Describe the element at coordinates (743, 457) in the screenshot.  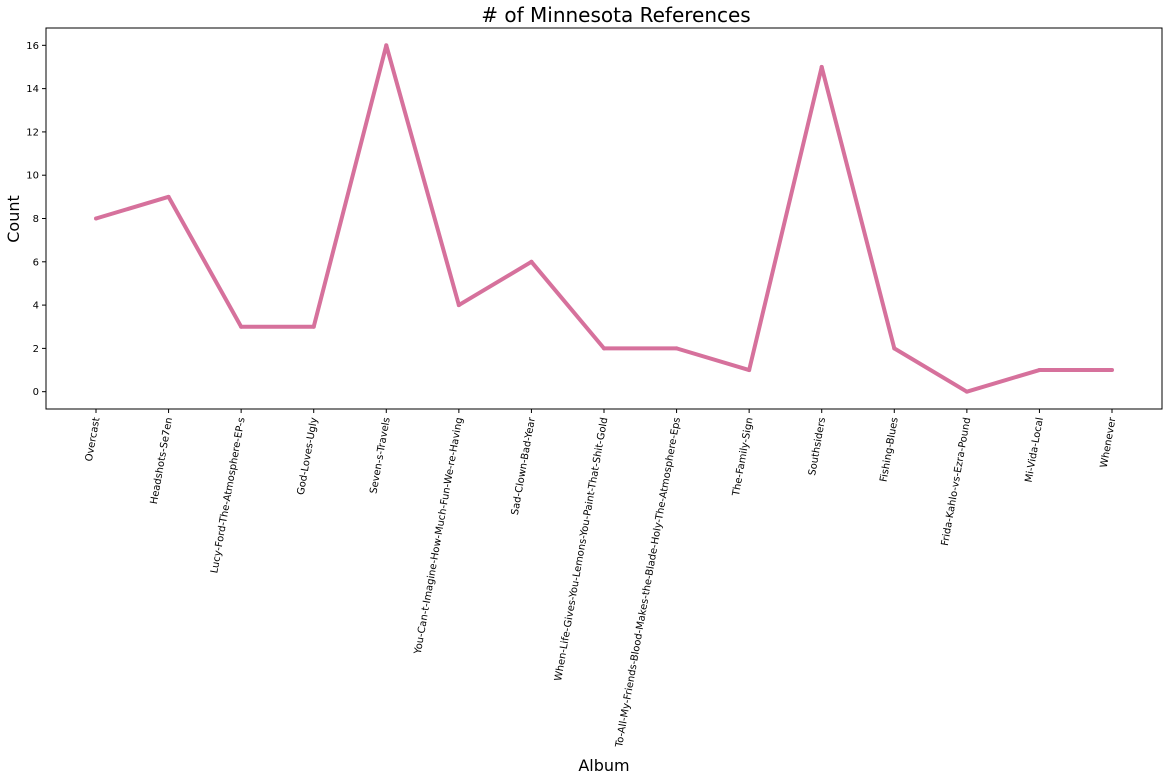
I see `x-tick-label: The-Family-Sign` at that location.